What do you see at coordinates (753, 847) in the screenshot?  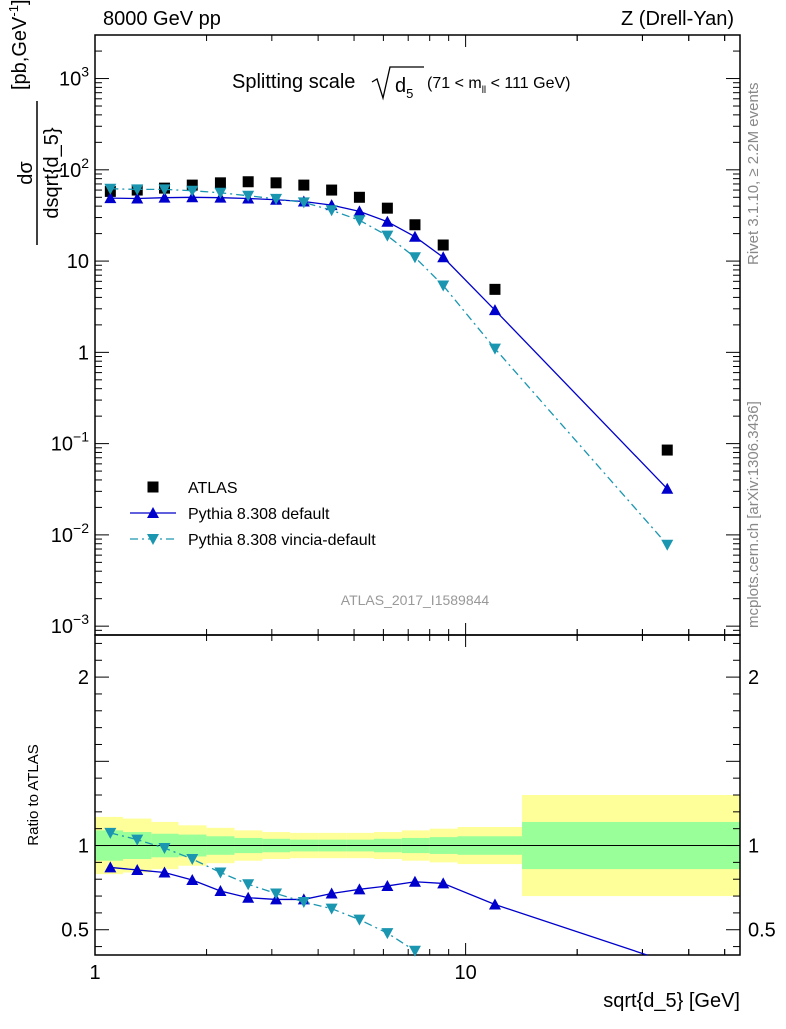 I see `ratio-ytick-label-right: 1` at bounding box center [753, 847].